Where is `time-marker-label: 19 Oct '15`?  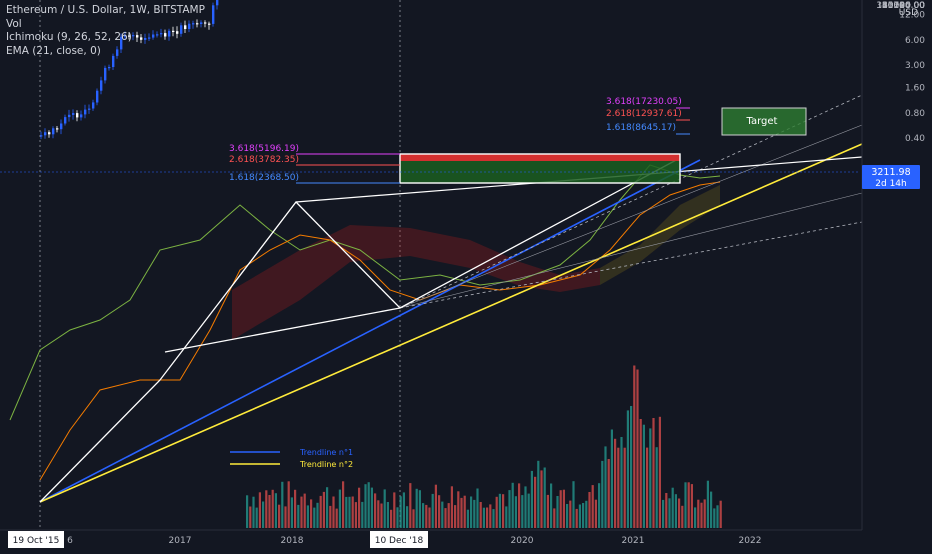
time-marker-label: 19 Oct '15 is located at coordinates (36, 541).